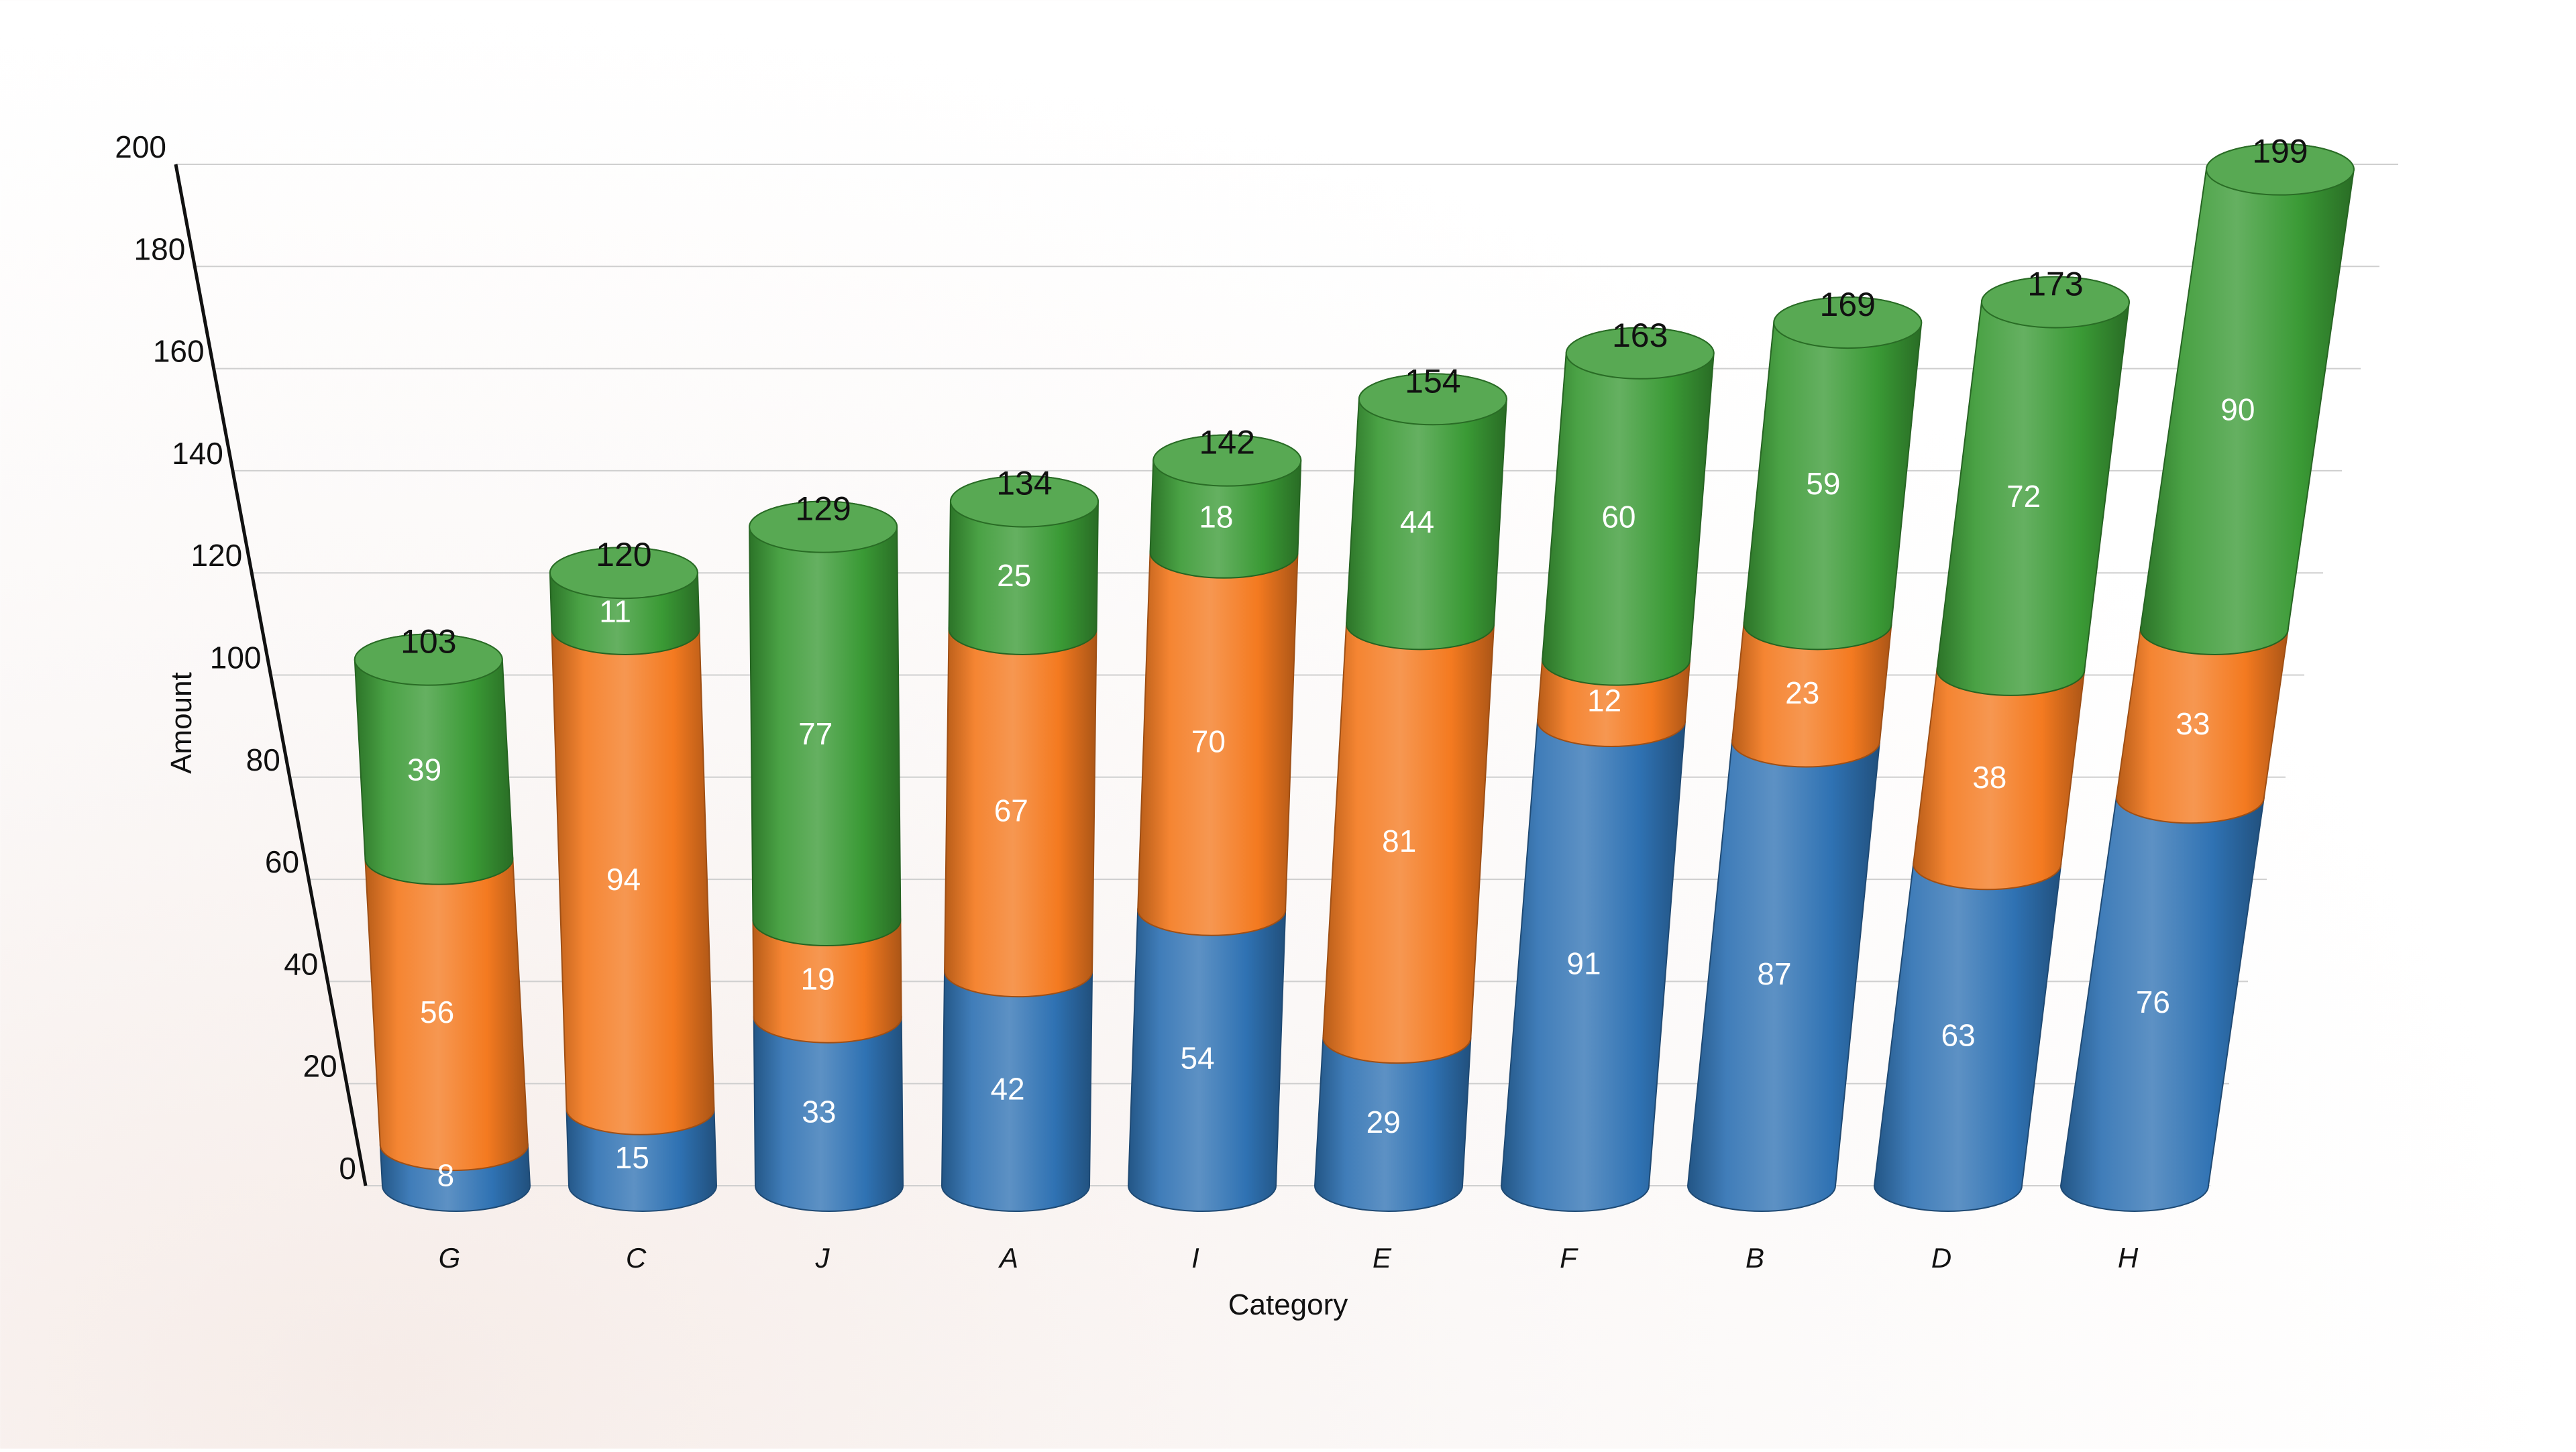 This screenshot has height=1452, width=2576. What do you see at coordinates (2128, 1258) in the screenshot?
I see `x-tick-label: H` at bounding box center [2128, 1258].